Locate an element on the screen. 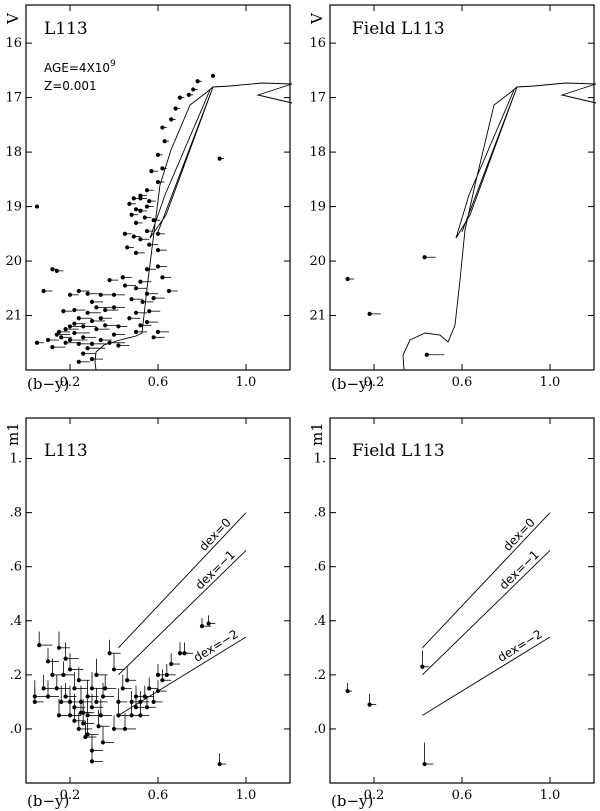  y-tick-label: .8 is located at coordinates (320, 513).